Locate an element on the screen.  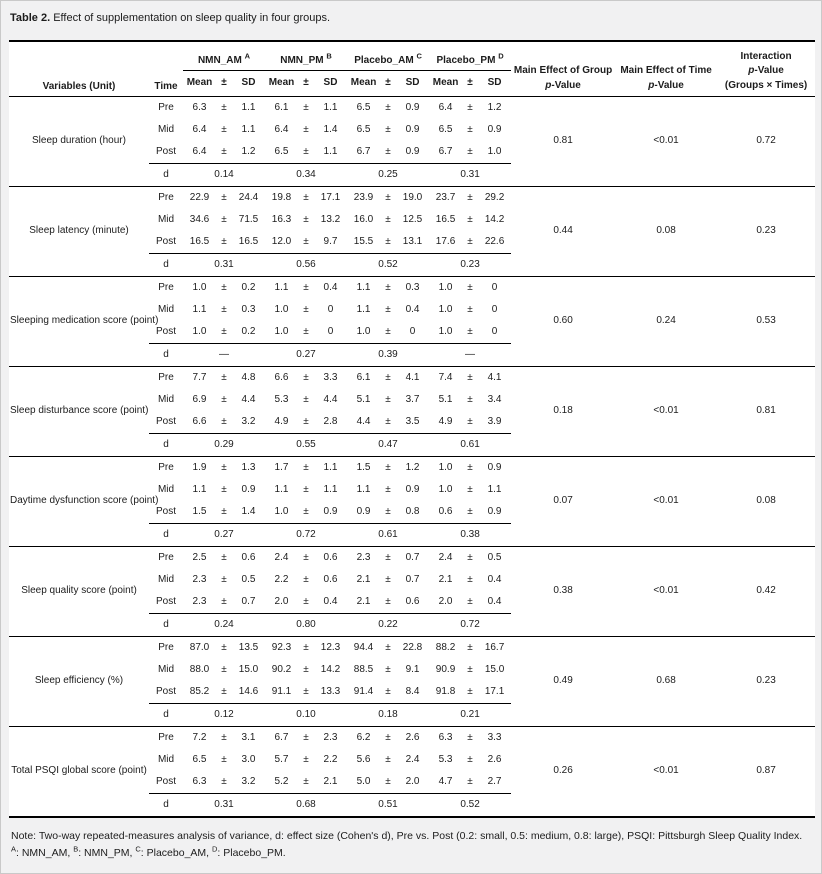
p-value-interaction: 0.72 is located at coordinates (766, 141).